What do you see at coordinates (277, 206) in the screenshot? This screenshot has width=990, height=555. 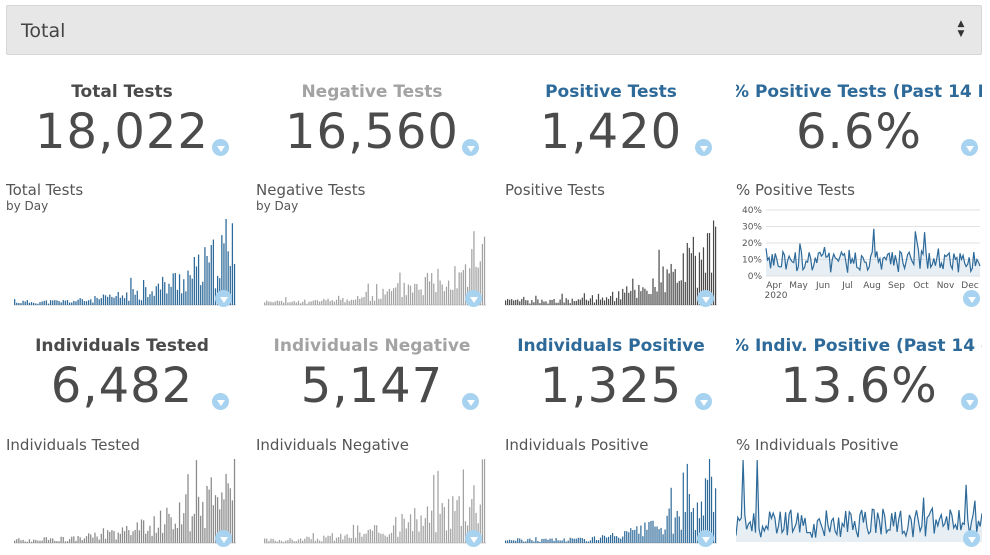 I see `chart-sublabel: by Day` at bounding box center [277, 206].